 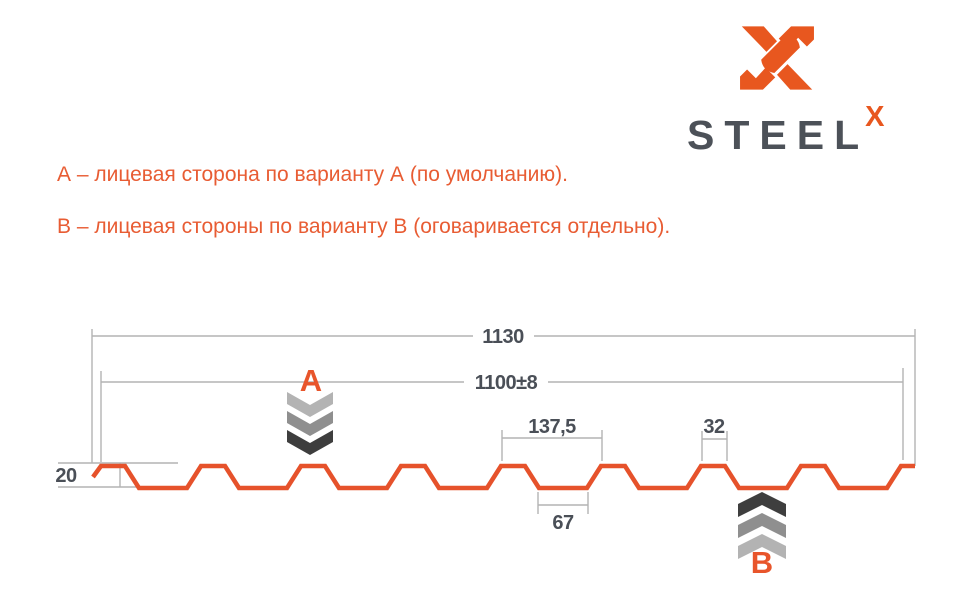 What do you see at coordinates (552, 427) in the screenshot?
I see `dim-label-137-5: 137,5` at bounding box center [552, 427].